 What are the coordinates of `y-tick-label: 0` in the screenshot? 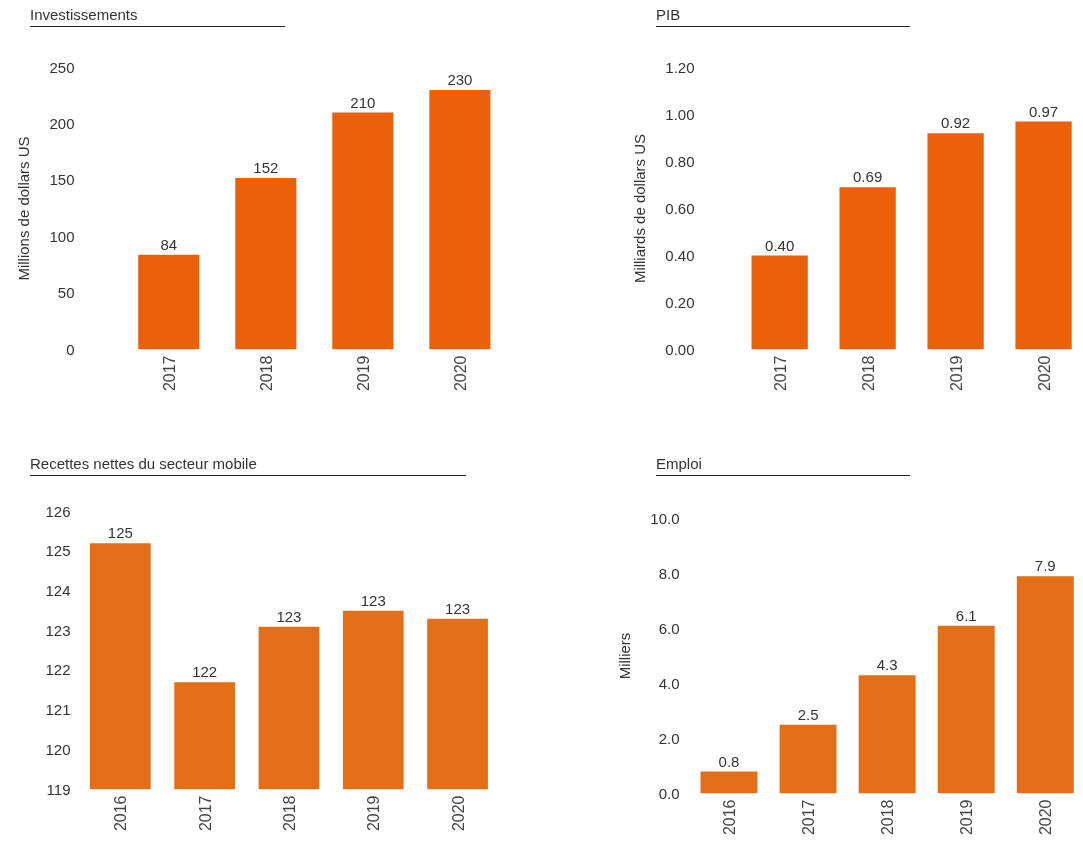 It's located at (70, 349).